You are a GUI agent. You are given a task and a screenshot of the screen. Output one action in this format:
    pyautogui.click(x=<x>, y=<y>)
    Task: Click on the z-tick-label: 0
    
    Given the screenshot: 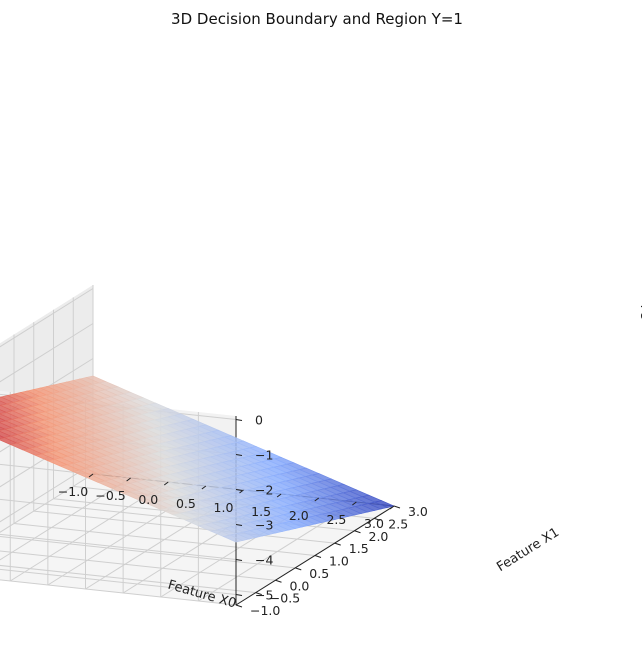 What is the action you would take?
    pyautogui.click(x=259, y=420)
    